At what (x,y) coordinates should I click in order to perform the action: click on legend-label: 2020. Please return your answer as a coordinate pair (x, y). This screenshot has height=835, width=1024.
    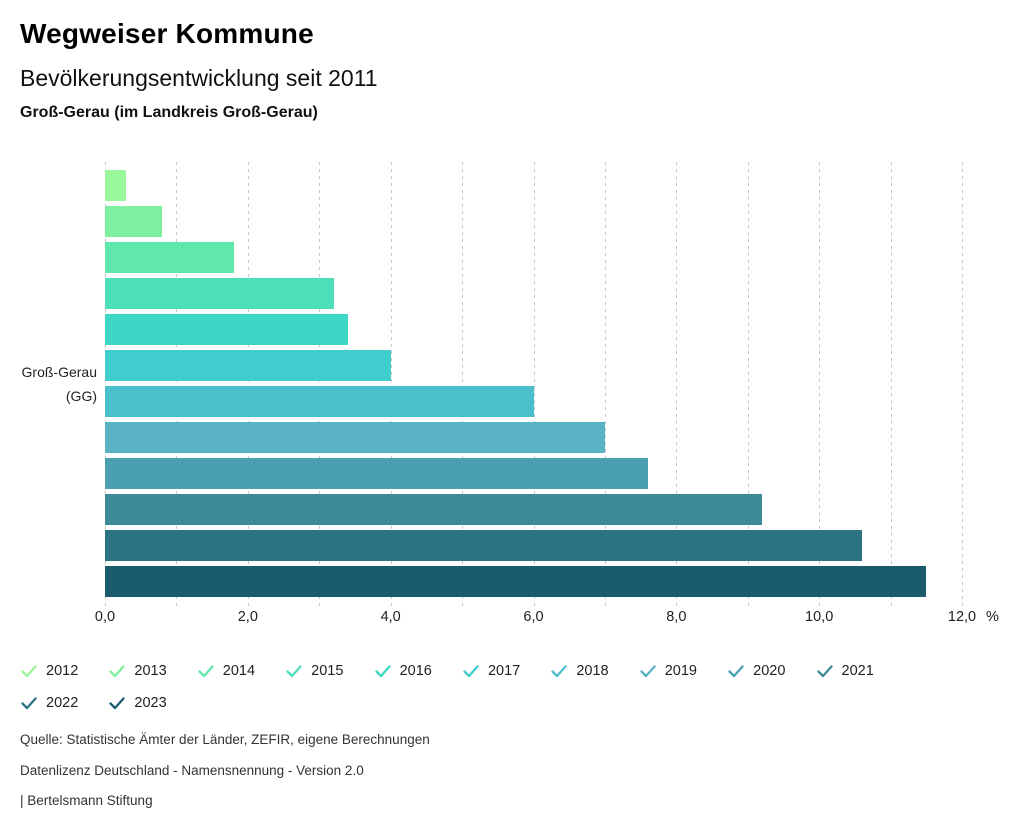
    Looking at the image, I should click on (769, 671).